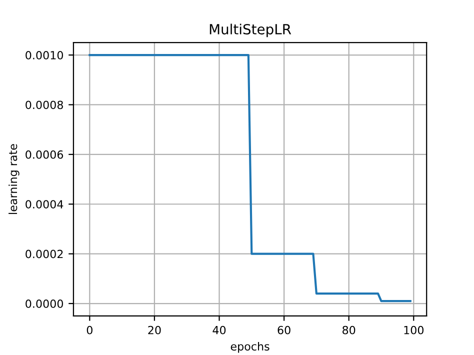 This screenshot has width=474, height=355. I want to click on y-tick-label: 0.0002, so click(44, 254).